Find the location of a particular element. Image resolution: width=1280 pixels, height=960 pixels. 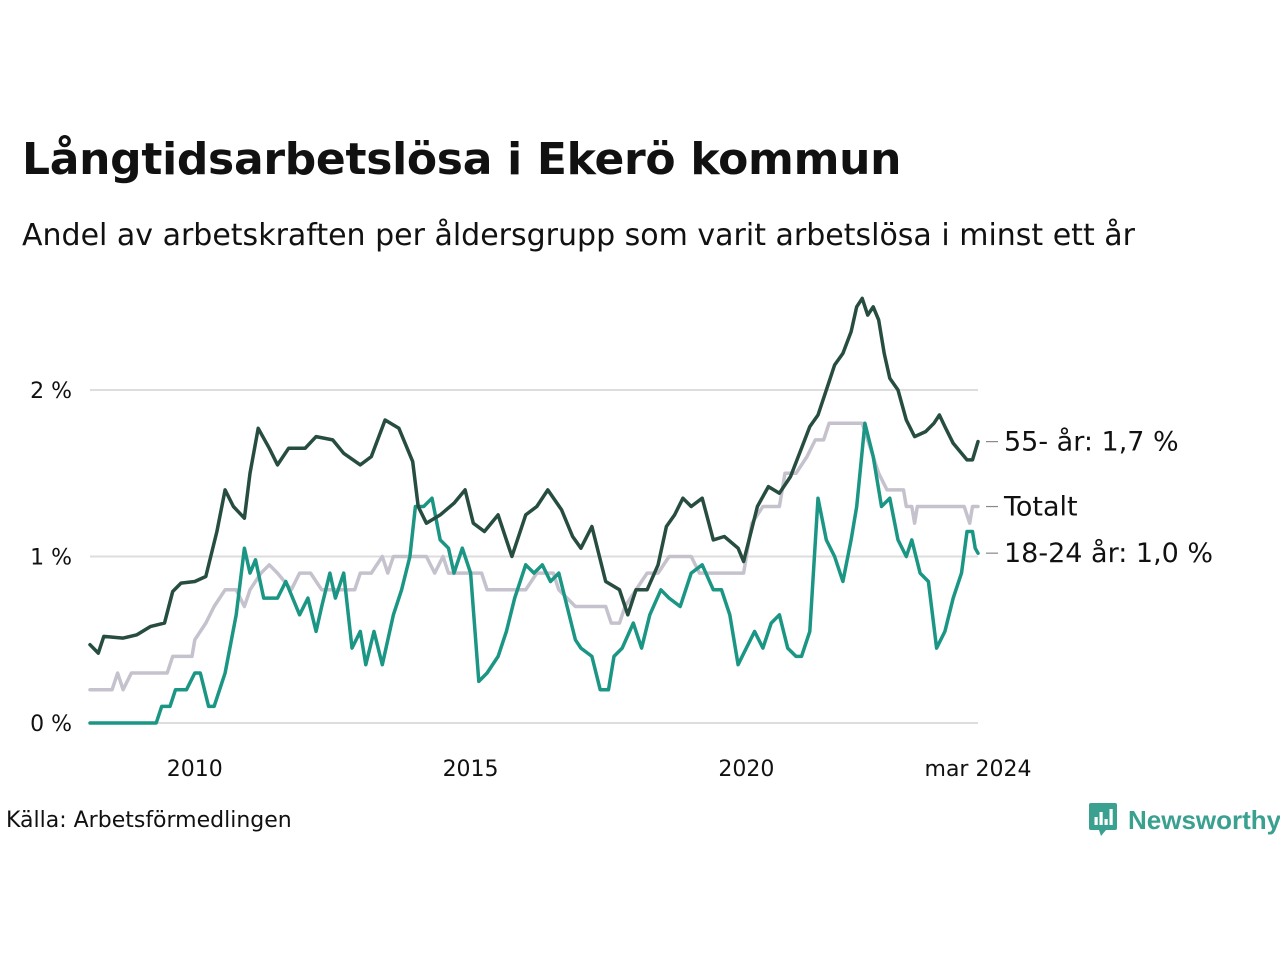

series-end-label: 55- år: 1,7 % is located at coordinates (1091, 442).